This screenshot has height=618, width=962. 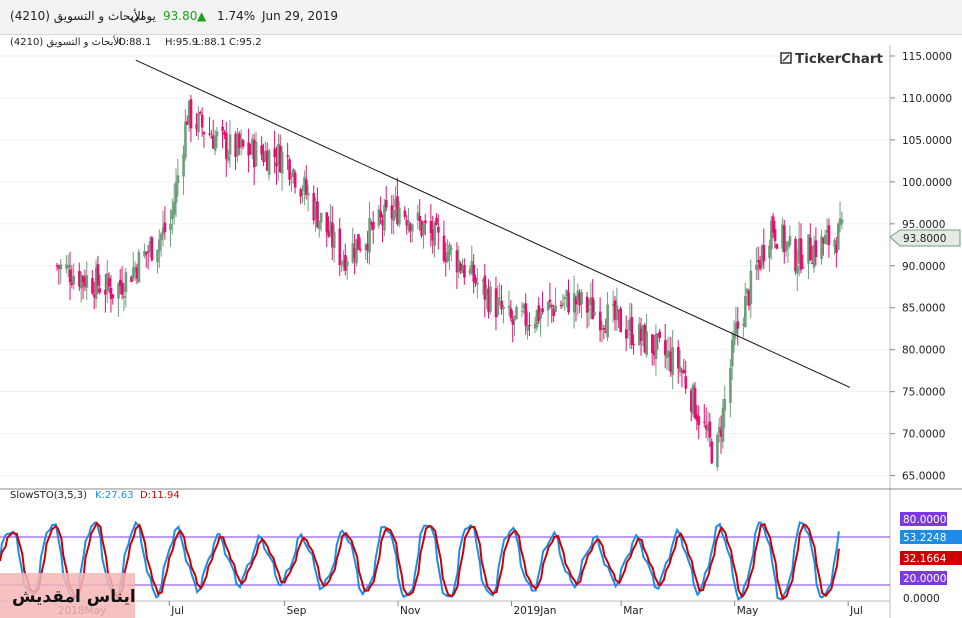 I want to click on time-axis: 2018MayJulSepNov2019JanMarMayJul, so click(x=459, y=609).